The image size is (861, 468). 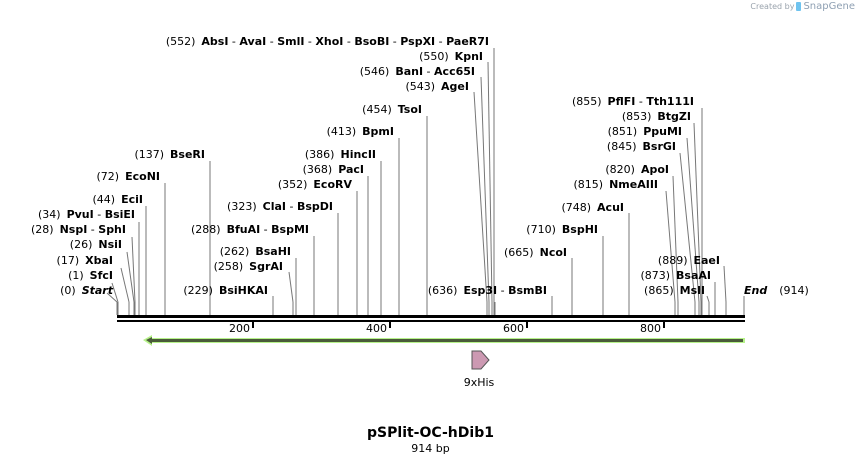 I want to click on site-label-acui: (748) AcuI, so click(x=592, y=207).